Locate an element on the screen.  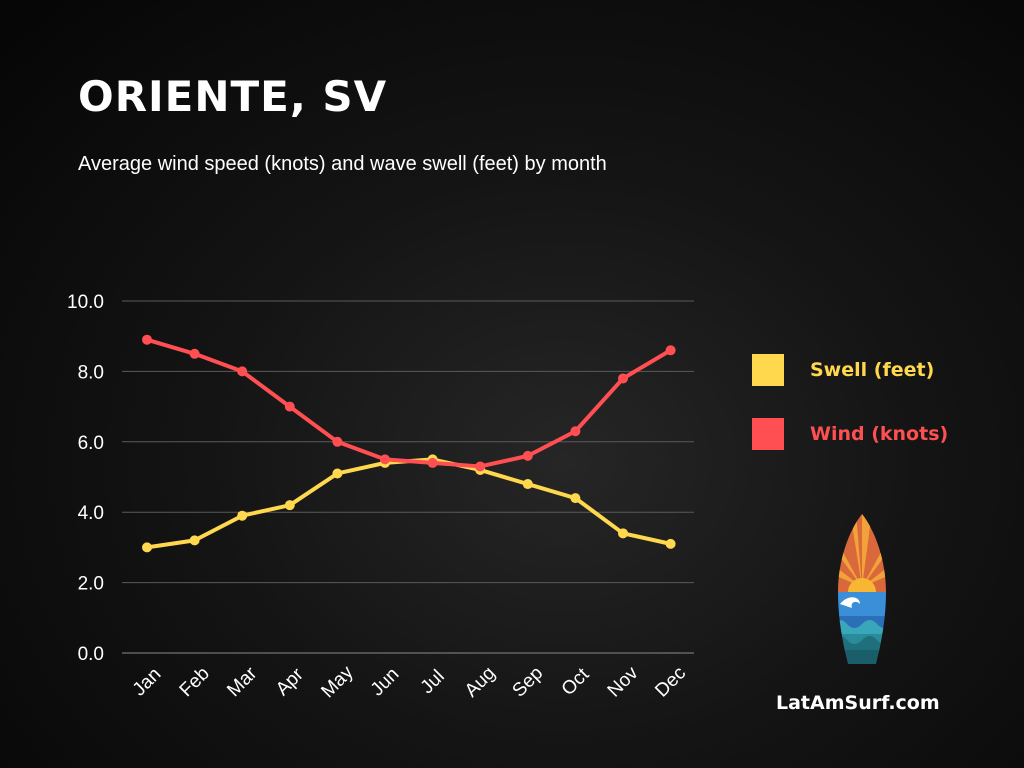
y-tick-label: 2.0 is located at coordinates (91, 584).